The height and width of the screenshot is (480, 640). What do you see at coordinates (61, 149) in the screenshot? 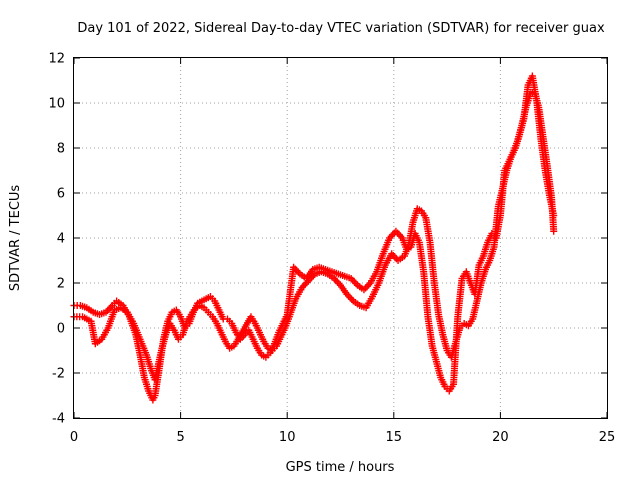
I see `y-tick-label: 8` at bounding box center [61, 149].